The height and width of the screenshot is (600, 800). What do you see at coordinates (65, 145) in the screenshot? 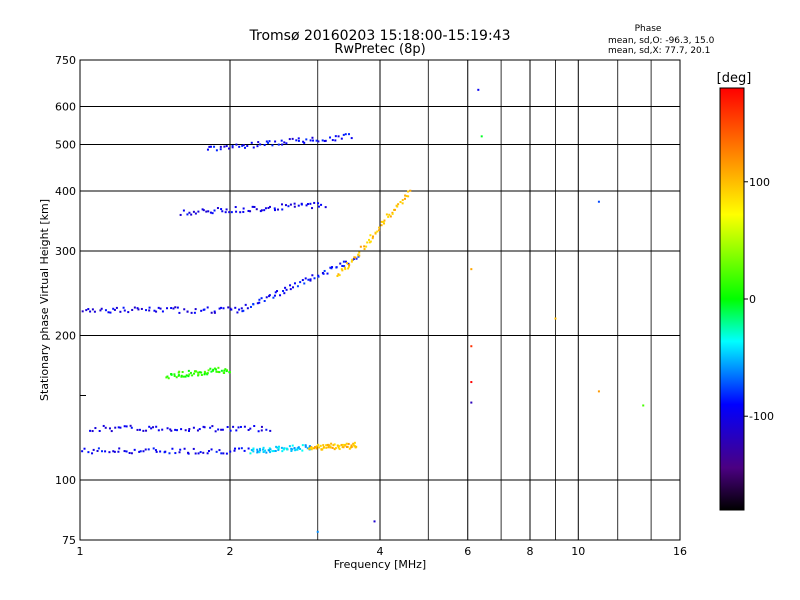
I see `y-tick-label: 500` at bounding box center [65, 145].